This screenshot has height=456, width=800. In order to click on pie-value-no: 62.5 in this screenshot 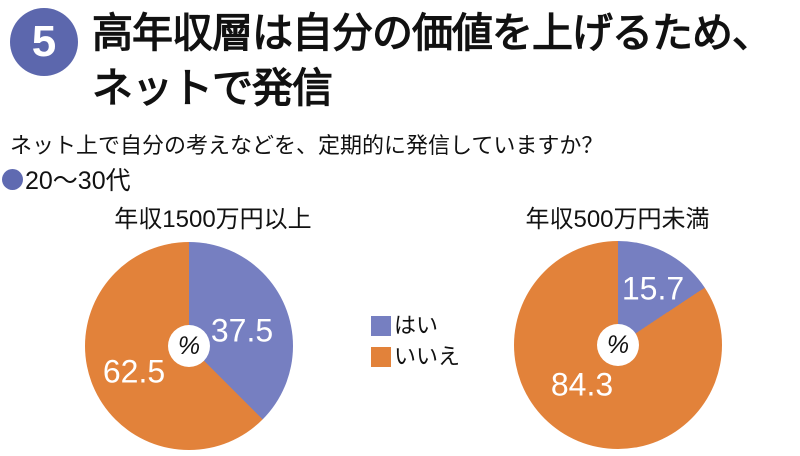, I will do `click(134, 371)`.